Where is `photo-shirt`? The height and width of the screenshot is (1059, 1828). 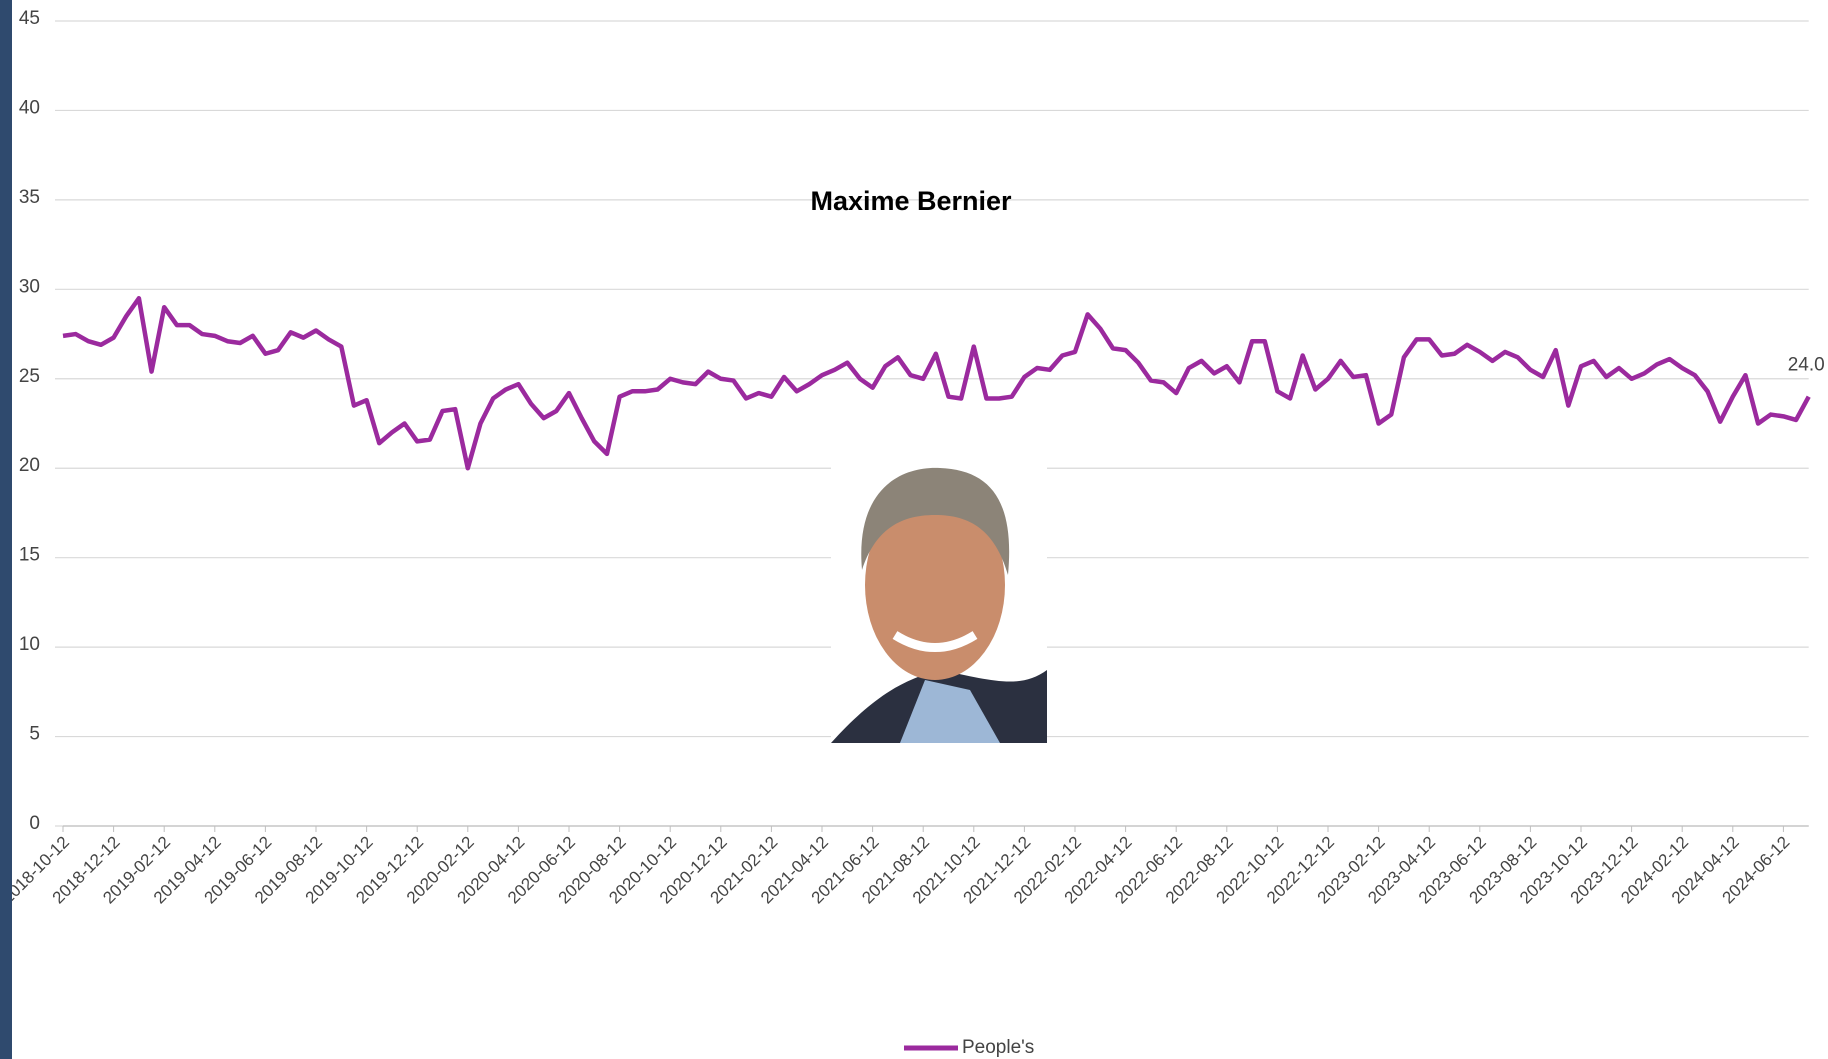 photo-shirt is located at coordinates (950, 711).